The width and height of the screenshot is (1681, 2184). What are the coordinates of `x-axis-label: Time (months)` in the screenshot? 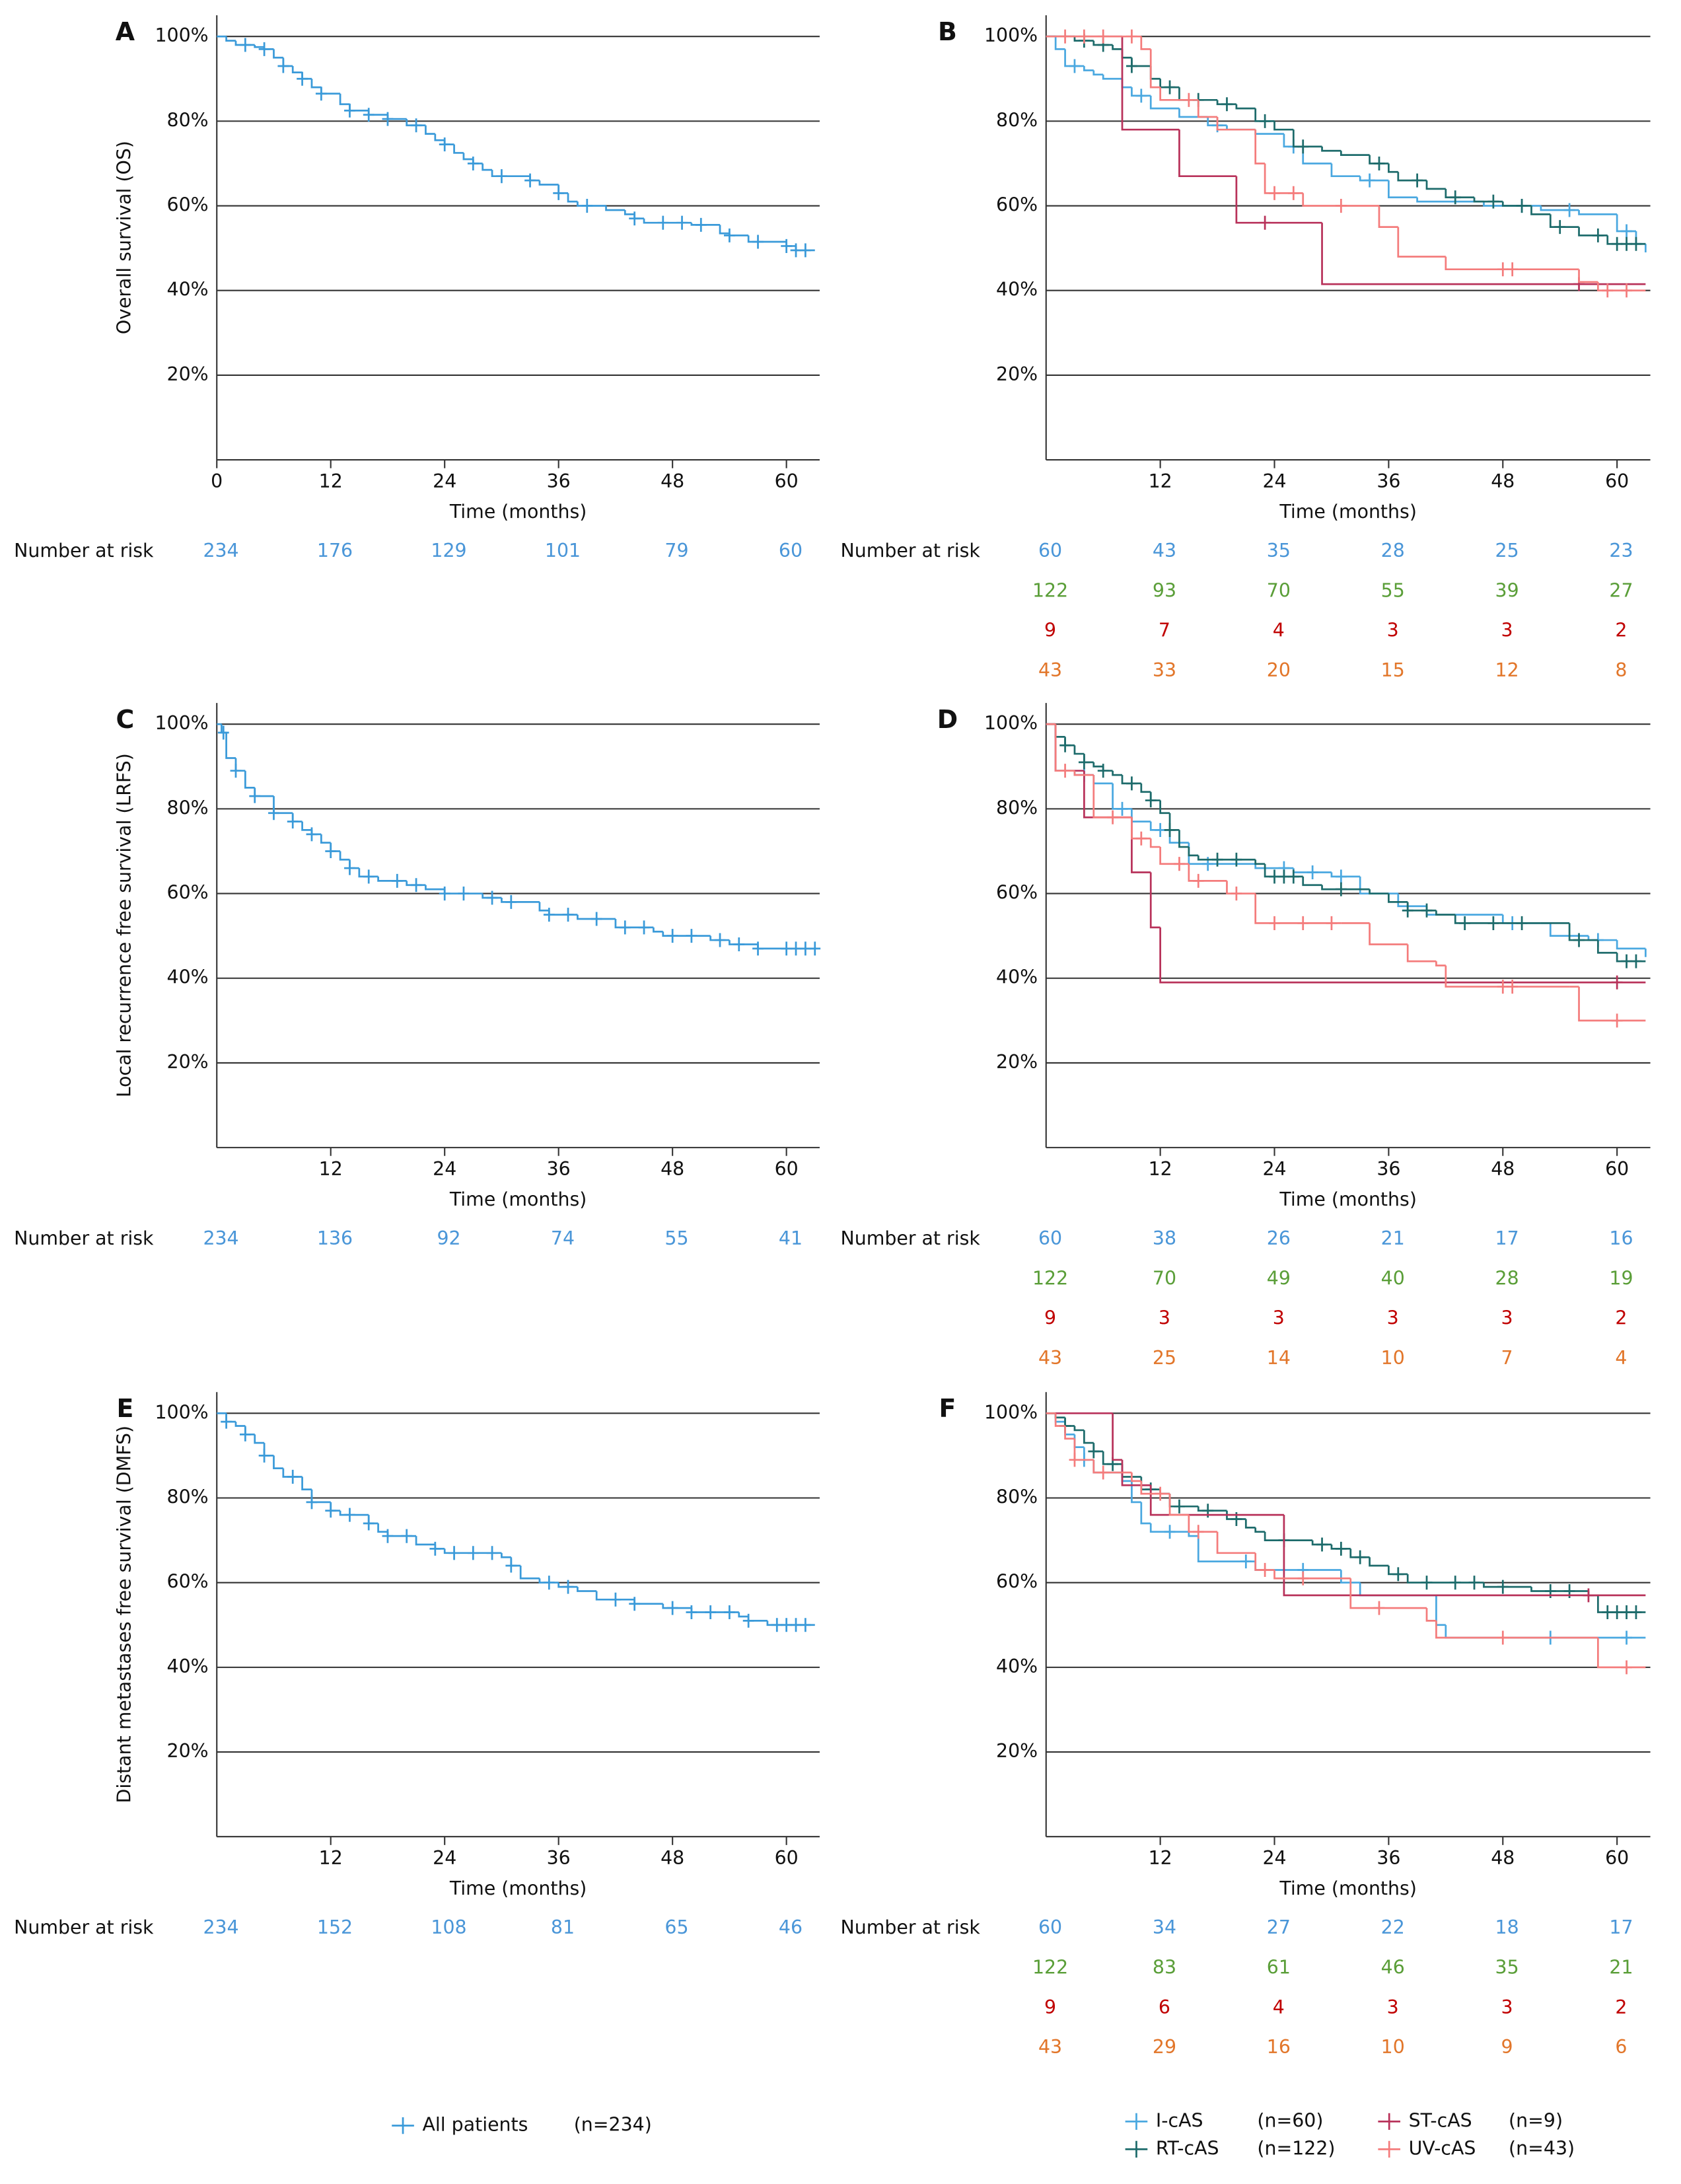 It's located at (518, 512).